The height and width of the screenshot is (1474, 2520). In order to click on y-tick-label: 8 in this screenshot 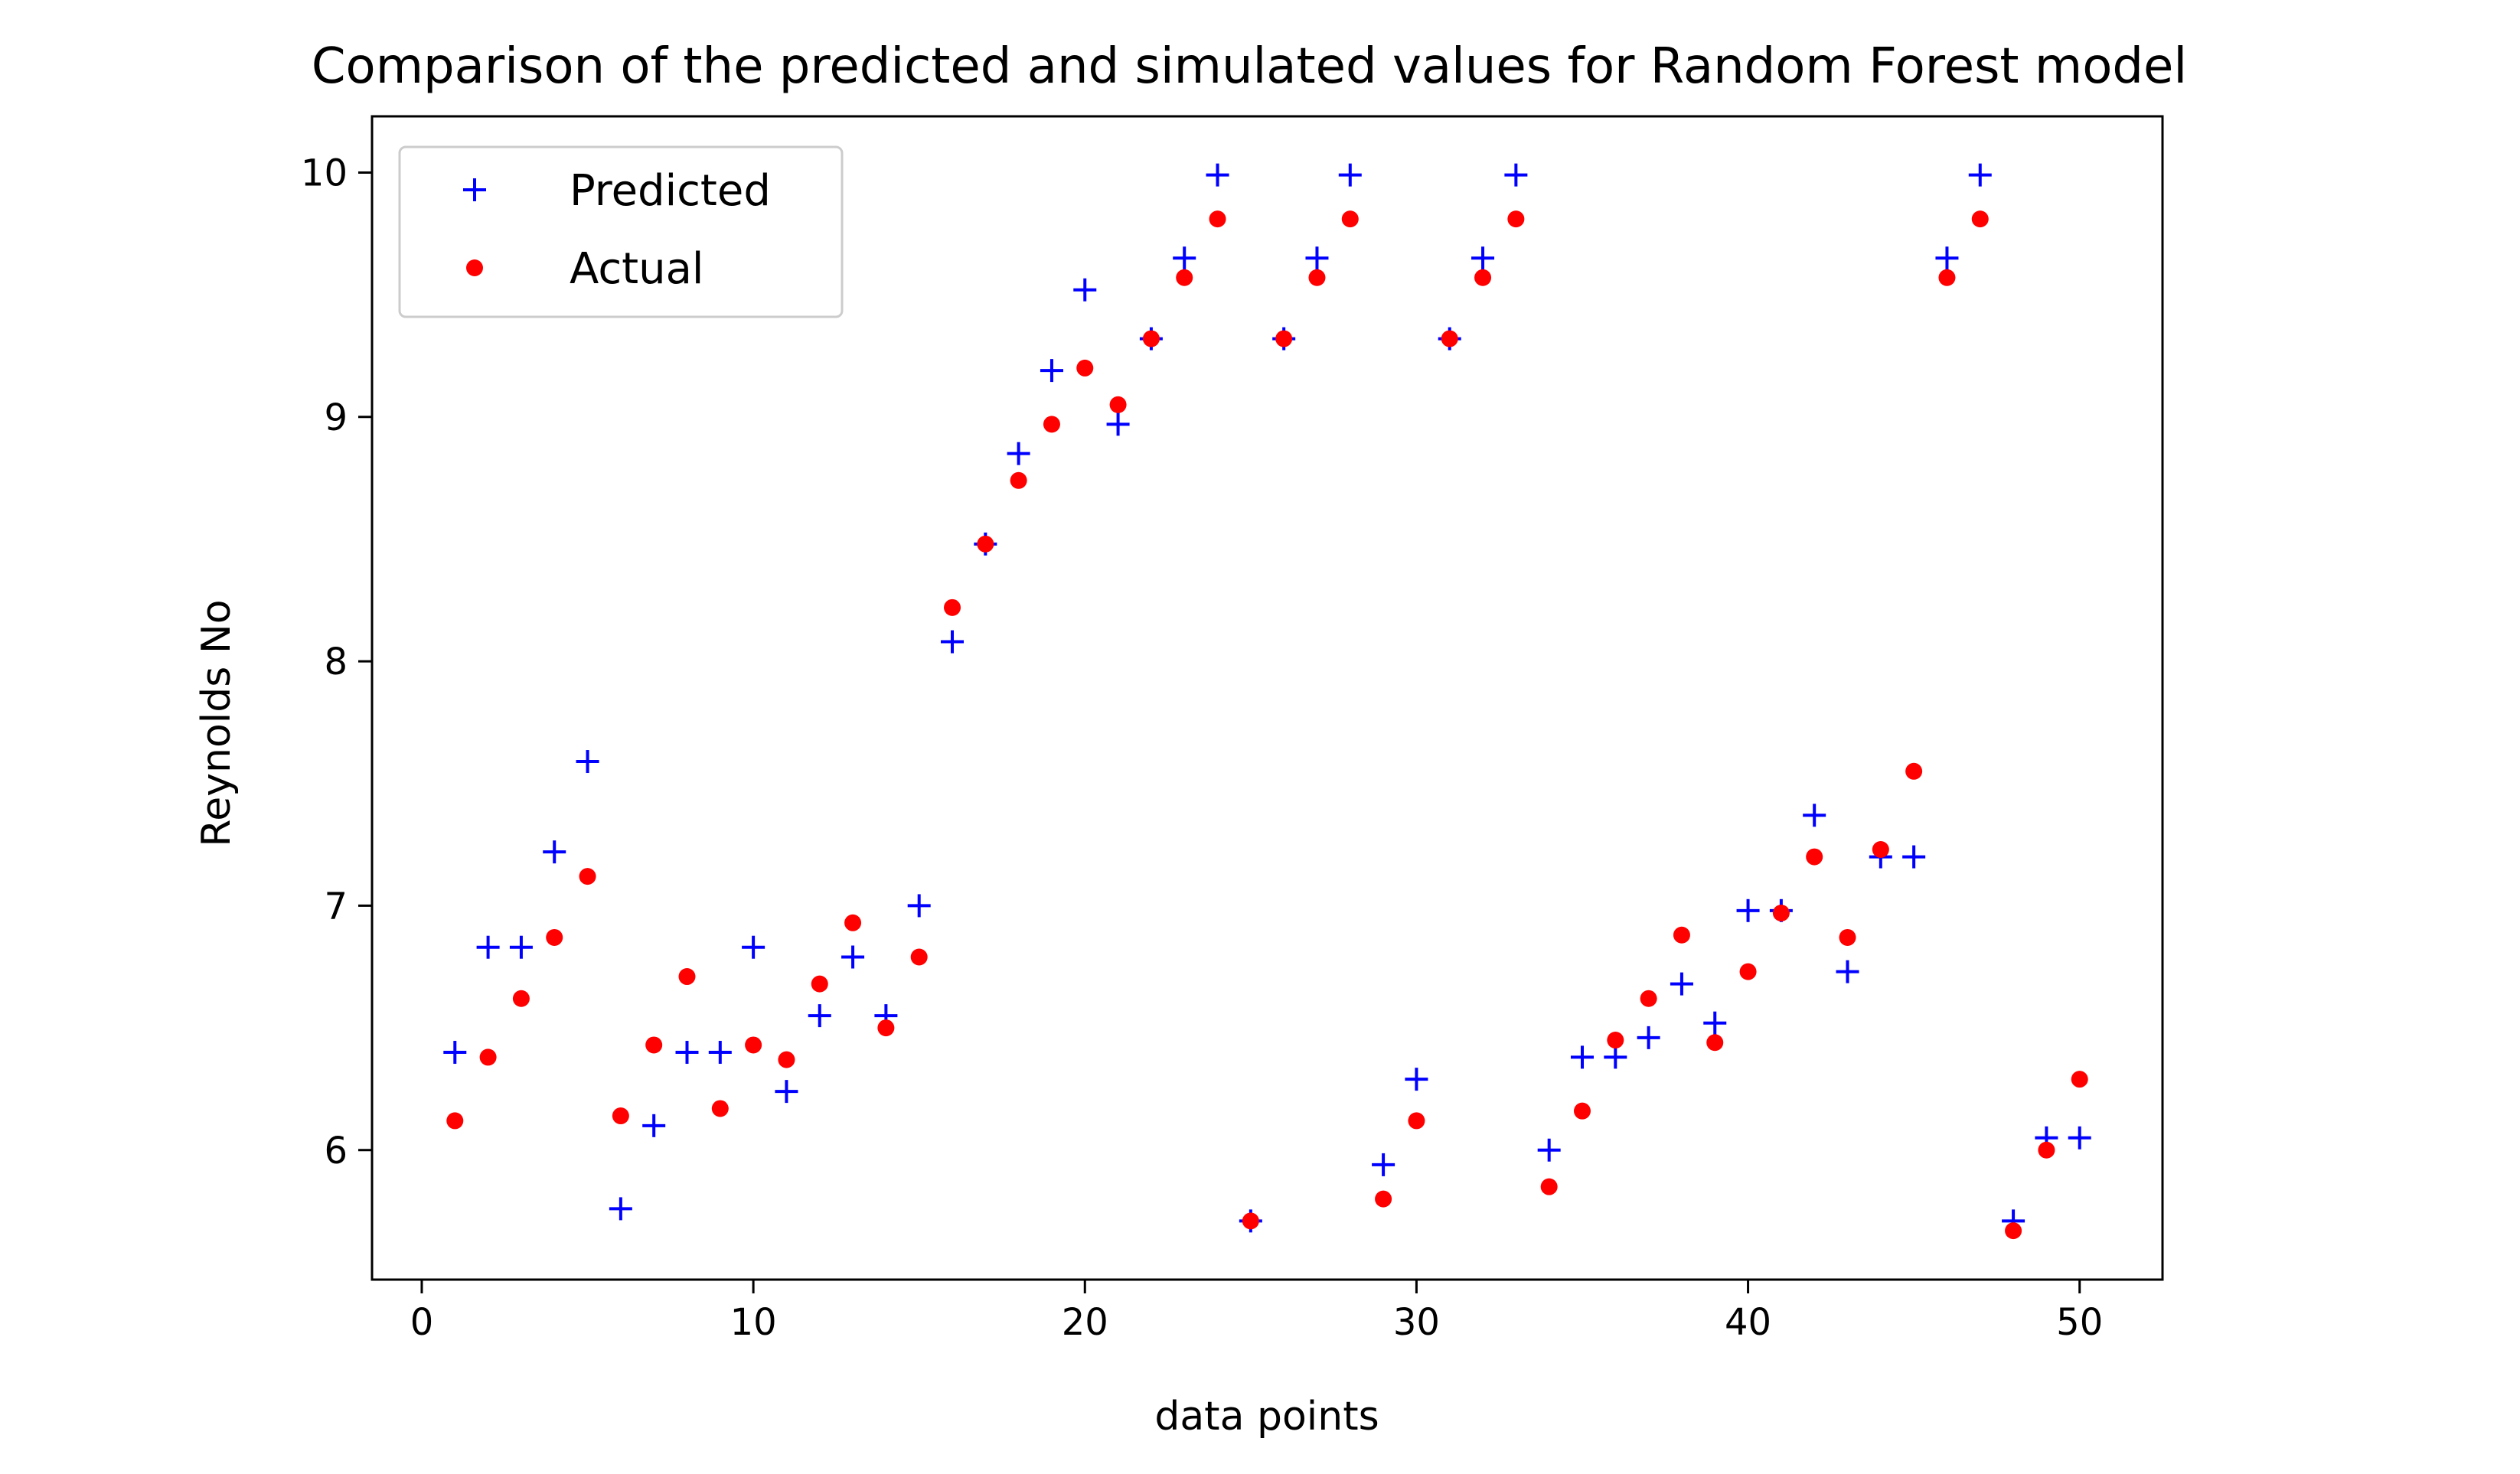, I will do `click(336, 662)`.